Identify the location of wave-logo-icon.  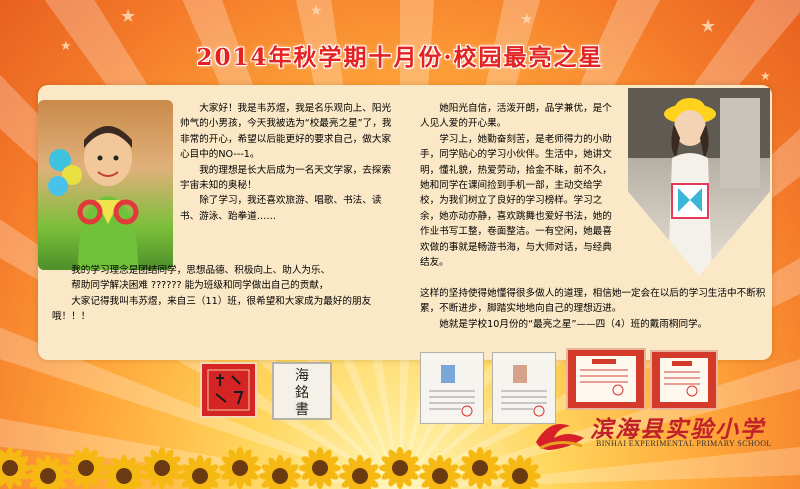
(560, 437).